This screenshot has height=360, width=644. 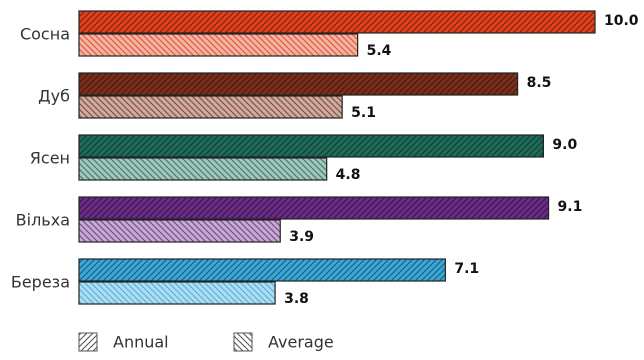 What do you see at coordinates (40, 282) in the screenshot?
I see `category-label-4: Береза` at bounding box center [40, 282].